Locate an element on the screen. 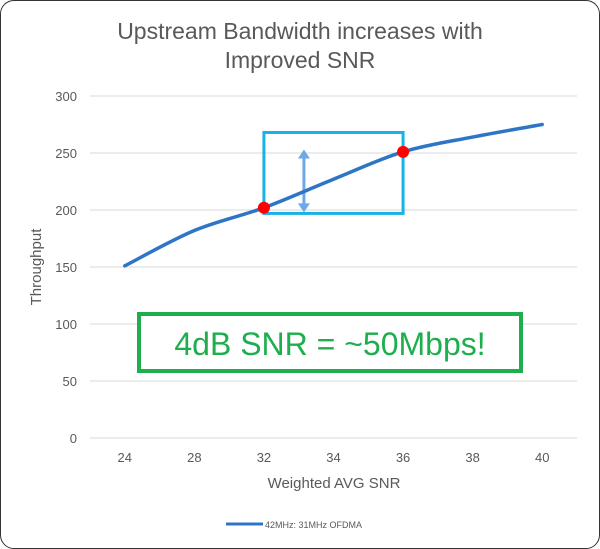 The width and height of the screenshot is (600, 549). annotation-text: 4dB SNR = ~50Mbps! is located at coordinates (329, 344).